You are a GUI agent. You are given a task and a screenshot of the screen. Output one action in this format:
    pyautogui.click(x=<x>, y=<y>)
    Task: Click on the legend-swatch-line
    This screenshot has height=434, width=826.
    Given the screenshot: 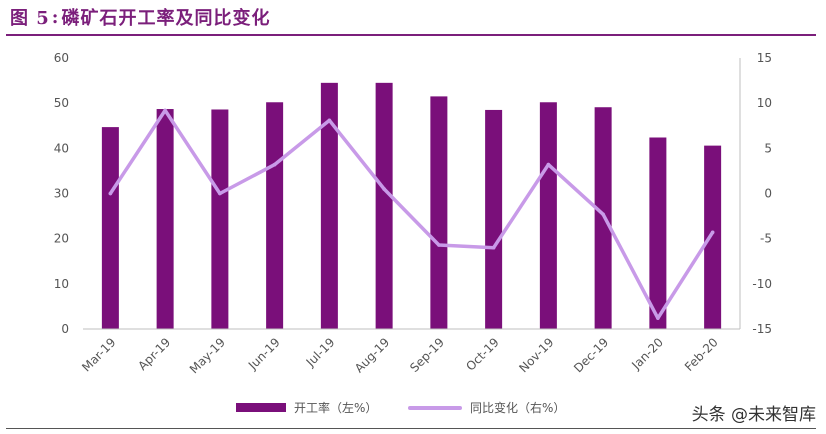 What is the action you would take?
    pyautogui.click(x=435, y=407)
    